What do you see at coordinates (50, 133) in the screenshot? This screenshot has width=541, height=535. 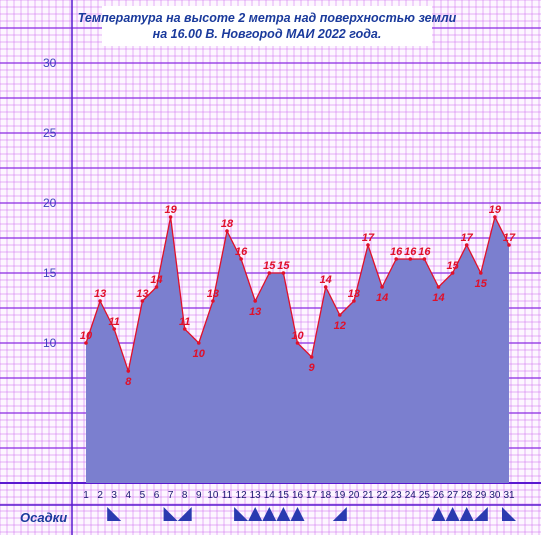 I see `y-tick-label: 25` at bounding box center [50, 133].